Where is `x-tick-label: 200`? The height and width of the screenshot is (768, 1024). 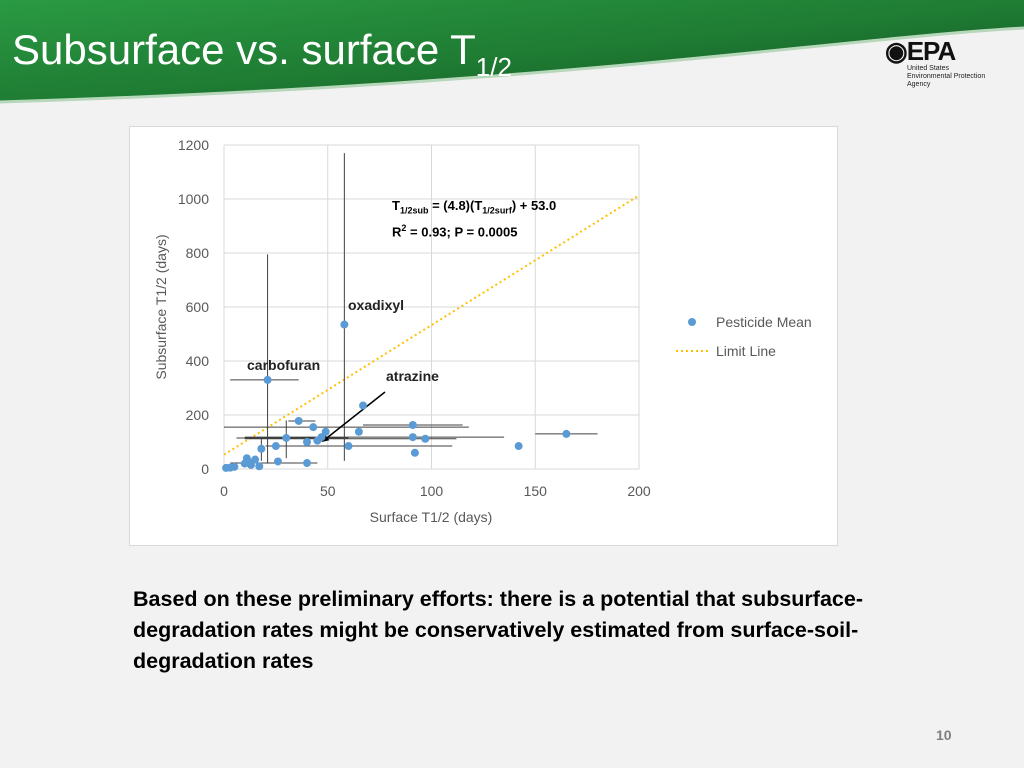
x-tick-label: 200 is located at coordinates (639, 491).